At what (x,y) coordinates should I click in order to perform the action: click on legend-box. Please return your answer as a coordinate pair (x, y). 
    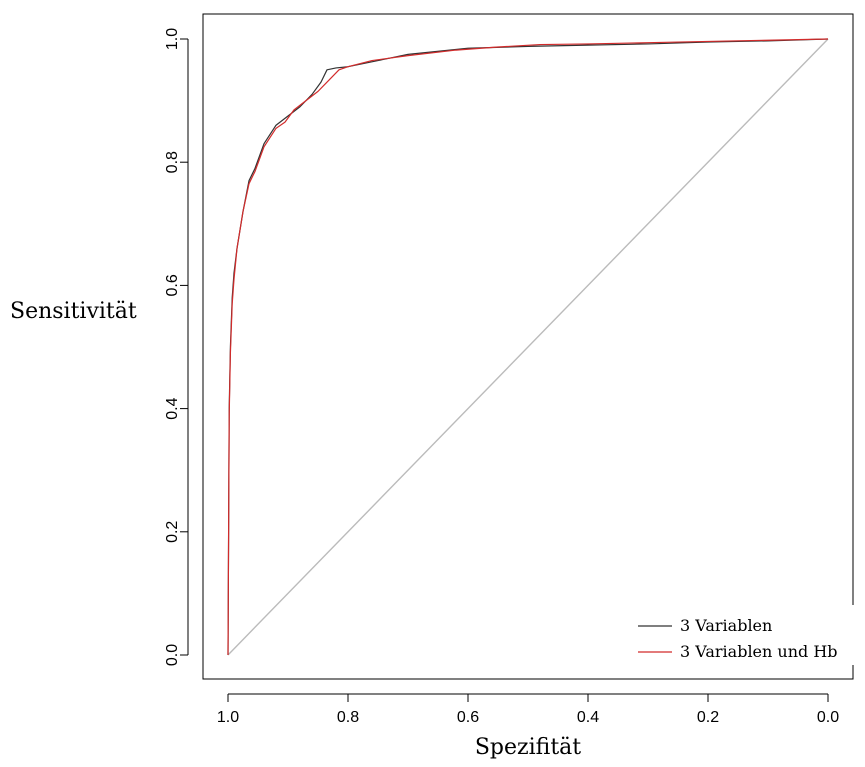
    Looking at the image, I should click on (740, 635).